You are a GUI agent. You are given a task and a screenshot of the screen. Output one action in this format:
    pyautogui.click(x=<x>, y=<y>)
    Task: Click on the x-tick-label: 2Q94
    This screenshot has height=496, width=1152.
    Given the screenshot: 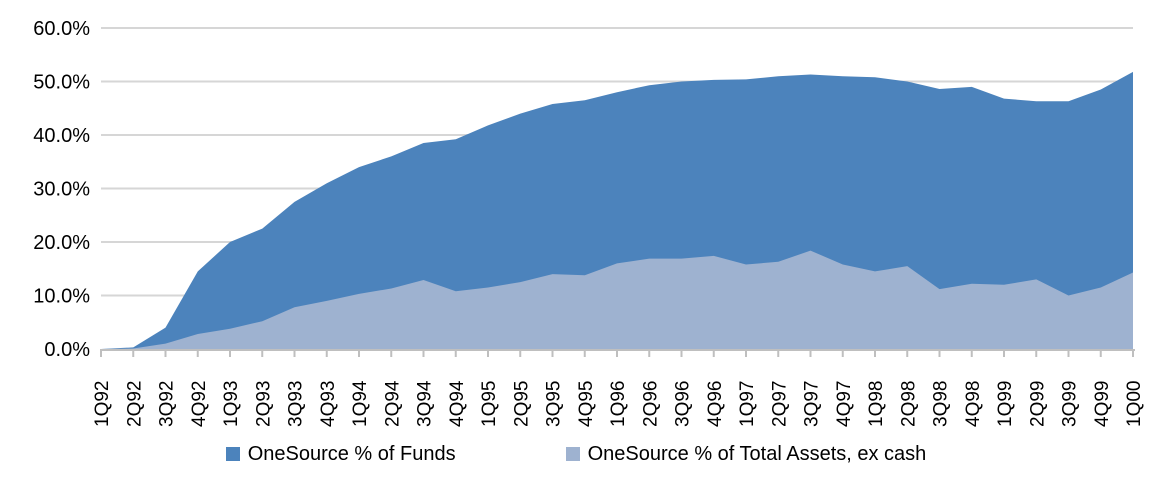 What is the action you would take?
    pyautogui.click(x=392, y=403)
    